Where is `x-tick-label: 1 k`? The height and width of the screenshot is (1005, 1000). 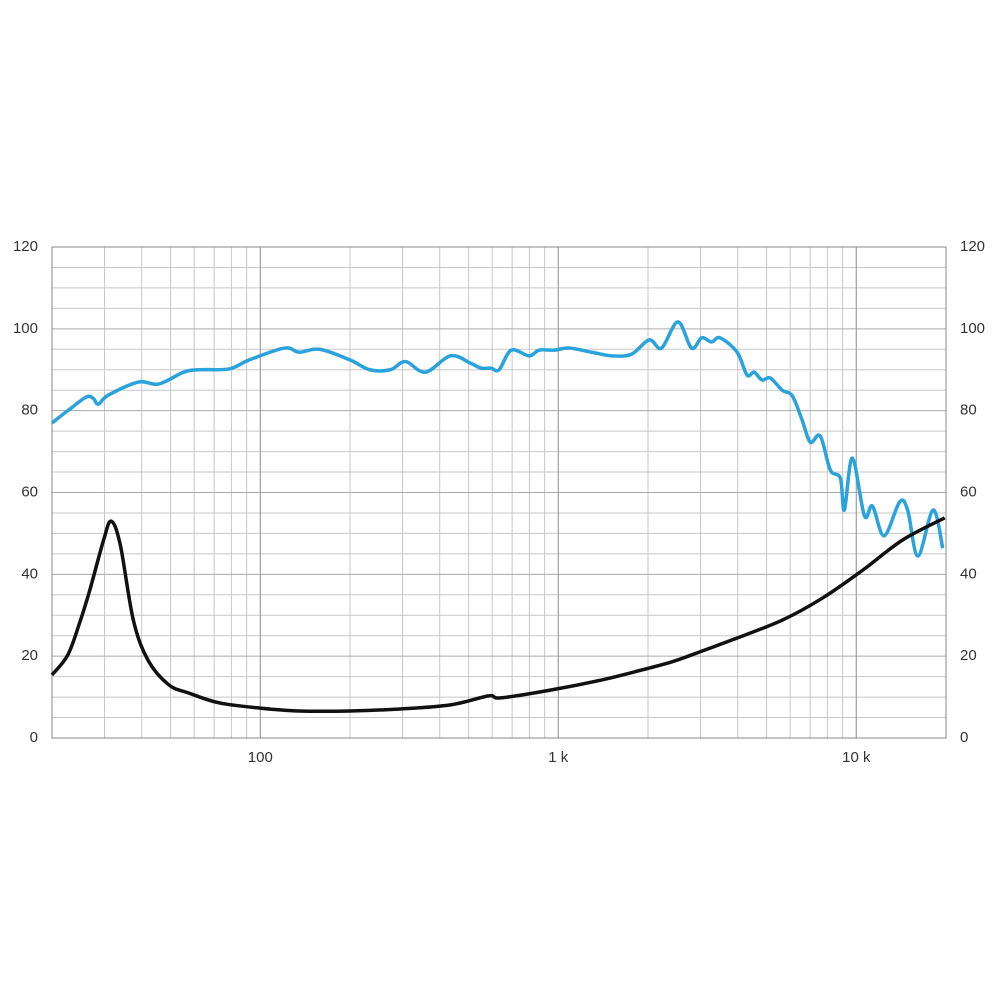 x-tick-label: 1 k is located at coordinates (558, 757).